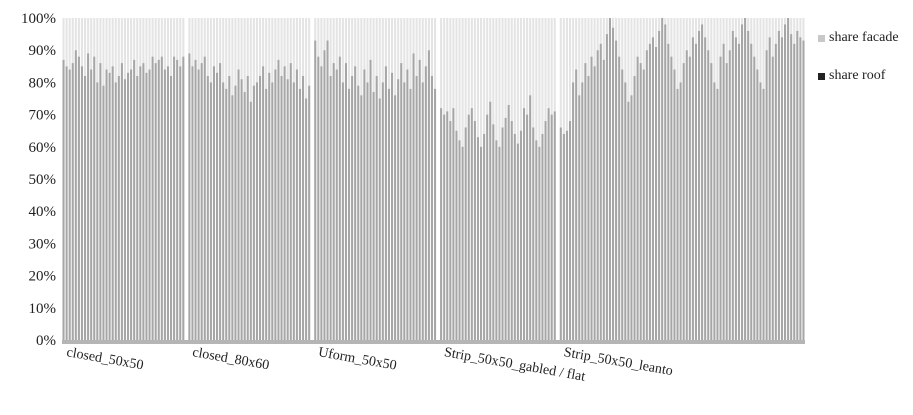 This screenshot has height=415, width=913. Describe the element at coordinates (43, 148) in the screenshot. I see `y-tick-label: 60%` at that location.